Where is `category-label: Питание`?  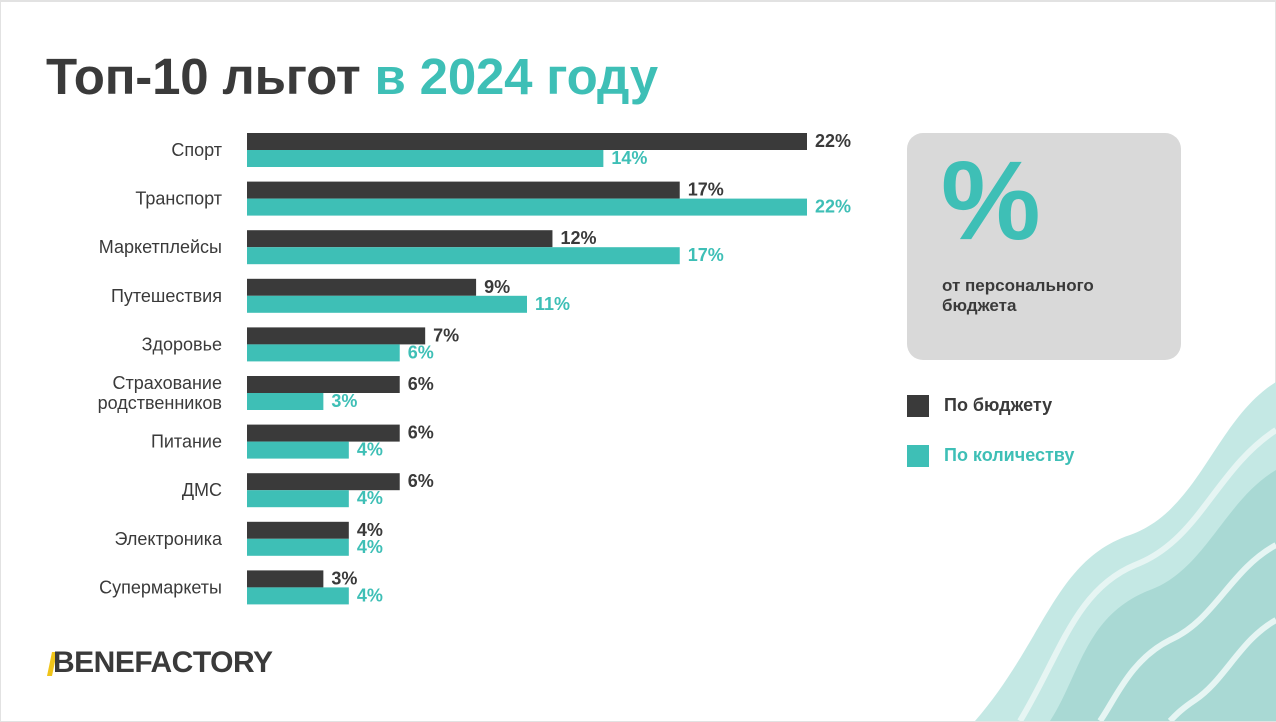 category-label: Питание is located at coordinates (186, 442).